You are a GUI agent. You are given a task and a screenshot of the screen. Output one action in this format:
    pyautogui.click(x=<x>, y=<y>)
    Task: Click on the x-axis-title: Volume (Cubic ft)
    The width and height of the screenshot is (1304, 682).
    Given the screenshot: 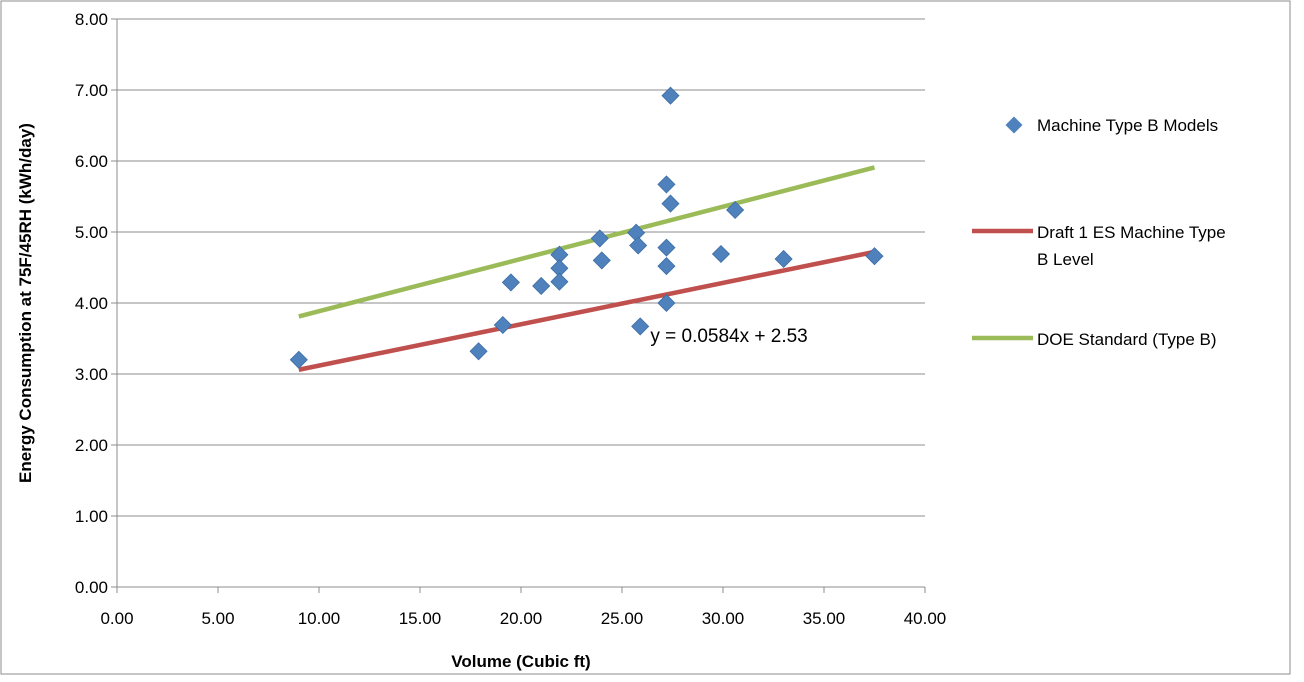 What is the action you would take?
    pyautogui.click(x=520, y=661)
    